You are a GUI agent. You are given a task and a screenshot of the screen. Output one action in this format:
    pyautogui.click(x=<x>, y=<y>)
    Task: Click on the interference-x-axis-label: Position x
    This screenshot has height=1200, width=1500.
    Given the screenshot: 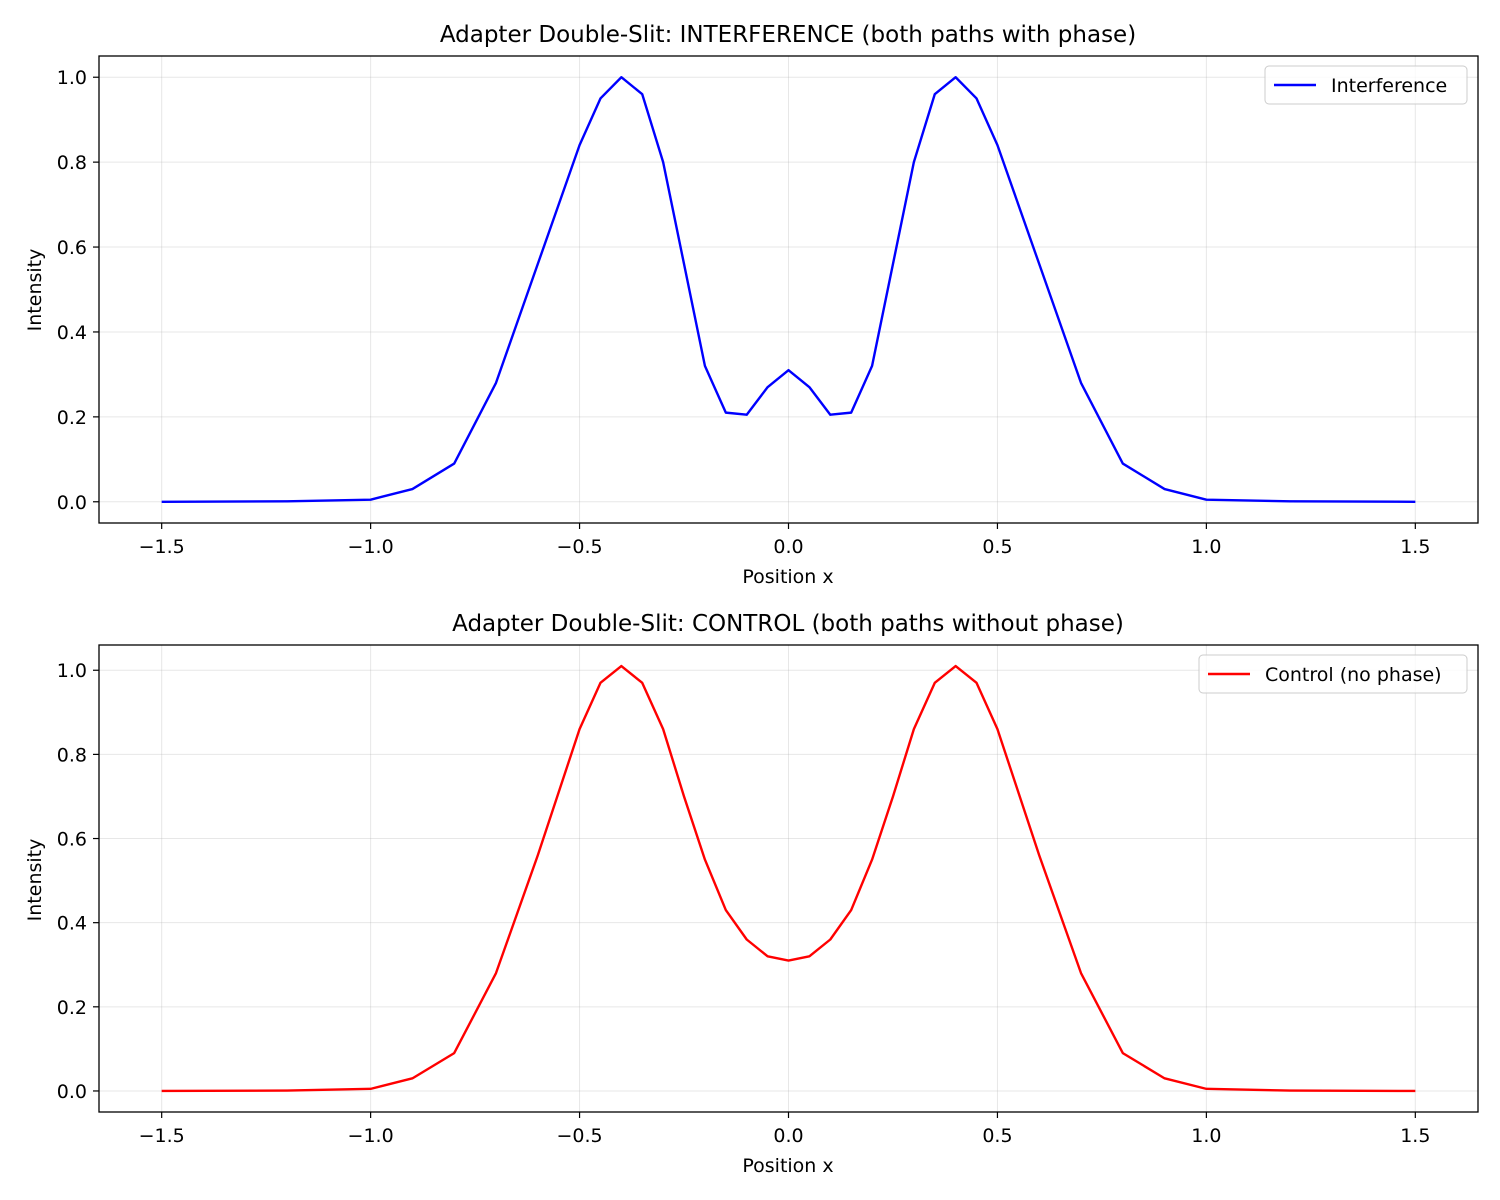 What is the action you would take?
    pyautogui.click(x=787, y=577)
    